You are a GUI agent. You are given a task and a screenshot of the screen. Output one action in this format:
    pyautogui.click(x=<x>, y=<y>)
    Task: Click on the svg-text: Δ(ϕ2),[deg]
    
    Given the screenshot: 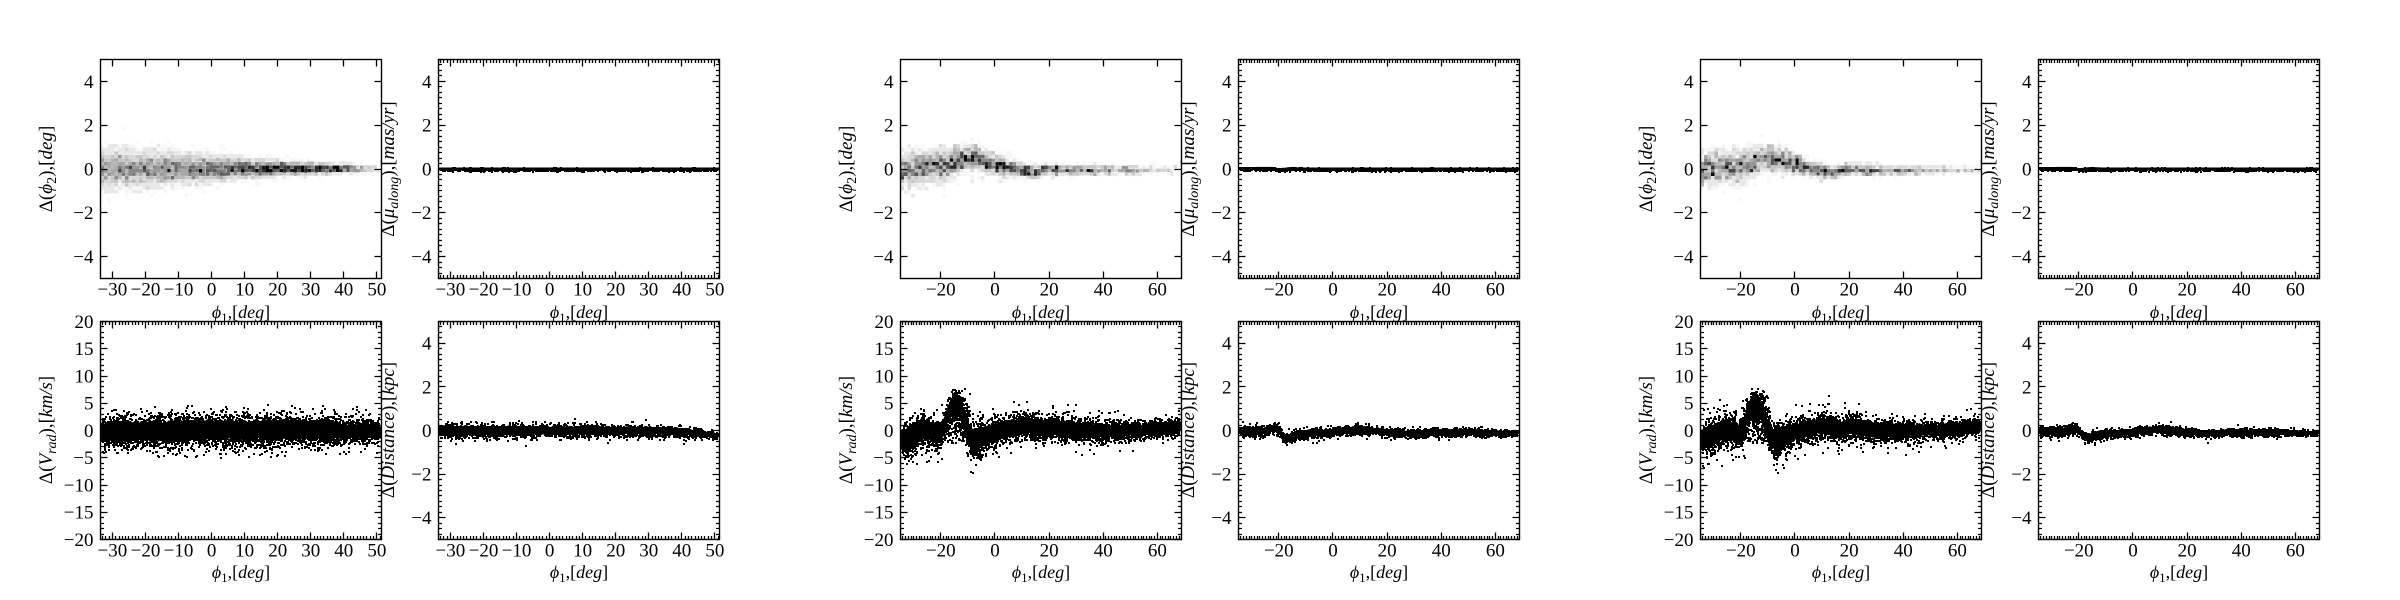 What is the action you would take?
    pyautogui.click(x=1648, y=169)
    